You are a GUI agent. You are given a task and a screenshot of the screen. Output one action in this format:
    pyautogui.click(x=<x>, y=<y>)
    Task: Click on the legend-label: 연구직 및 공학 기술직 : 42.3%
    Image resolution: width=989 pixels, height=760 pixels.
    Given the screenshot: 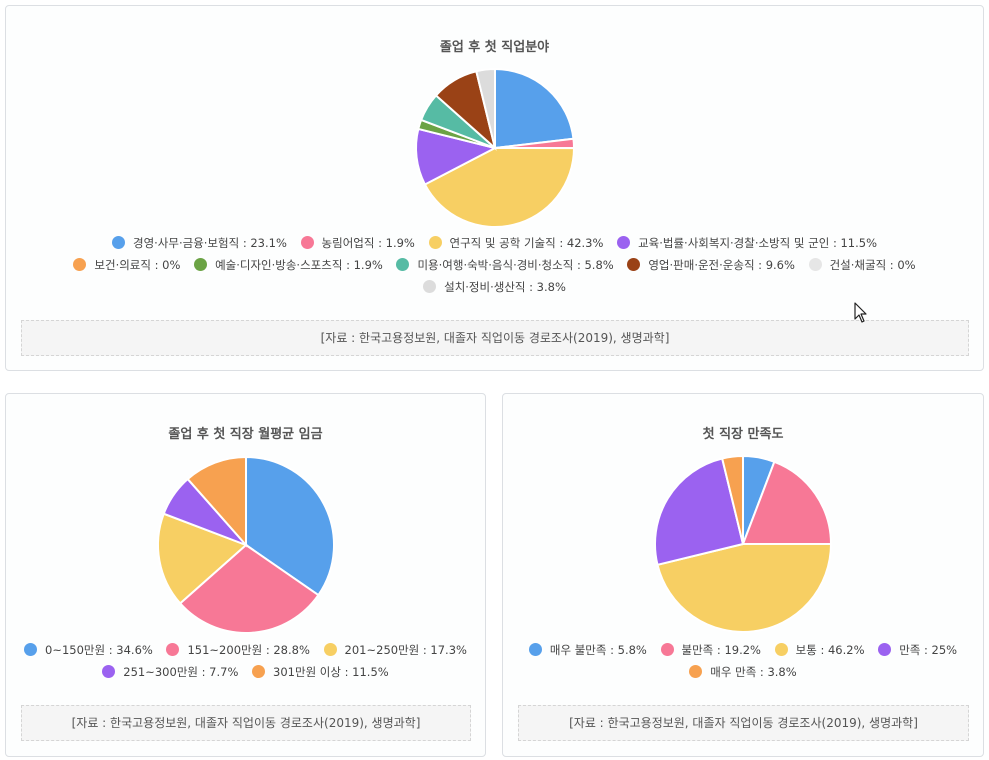 What is the action you would take?
    pyautogui.click(x=526, y=243)
    